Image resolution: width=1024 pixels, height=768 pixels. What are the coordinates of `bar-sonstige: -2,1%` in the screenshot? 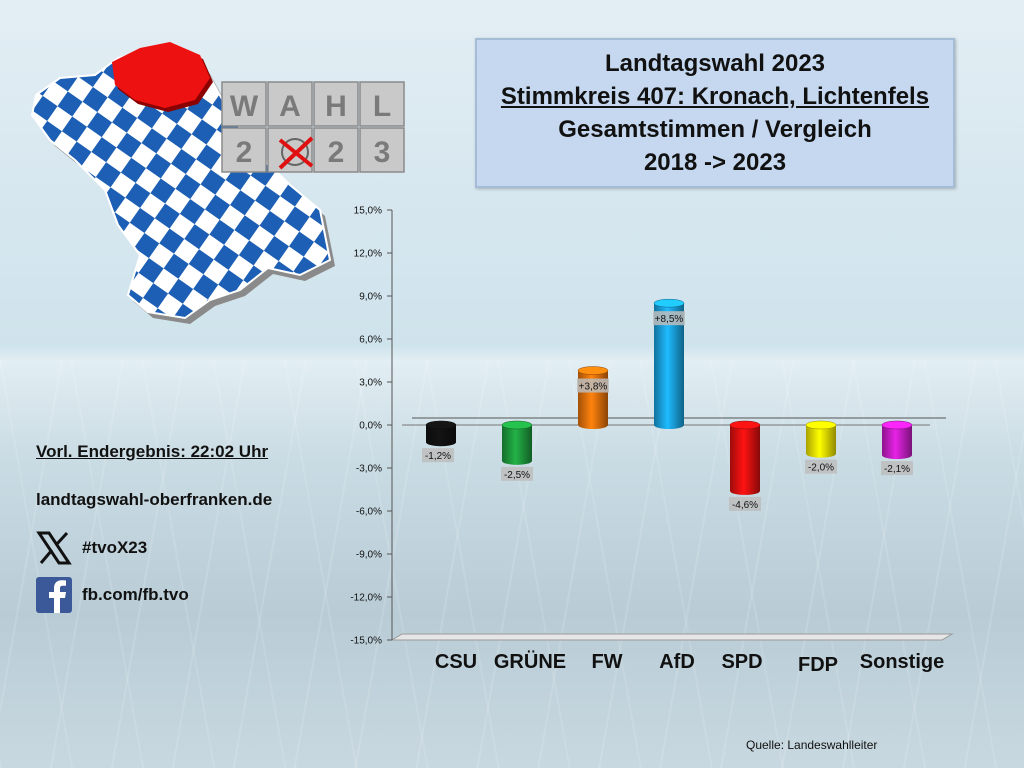 It's located at (897, 448).